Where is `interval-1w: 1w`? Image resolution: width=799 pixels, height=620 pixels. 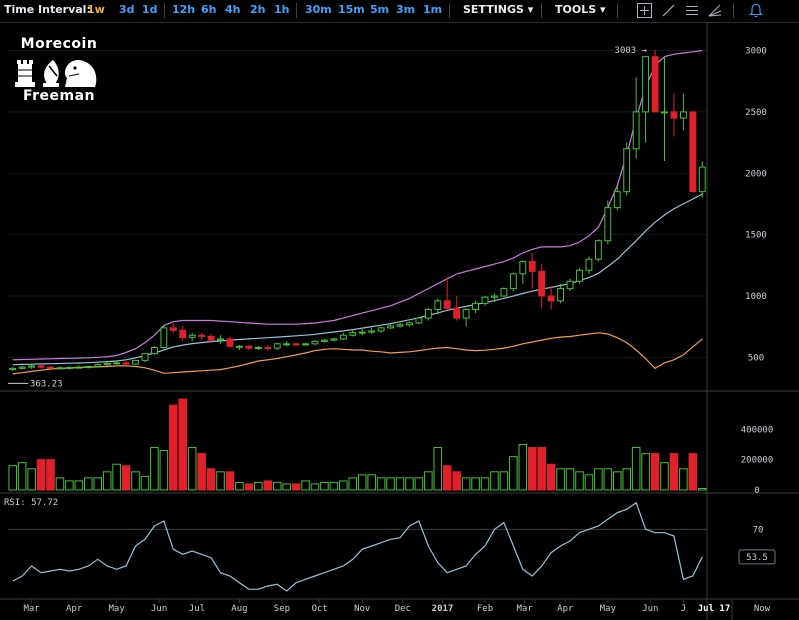 interval-1w: 1w is located at coordinates (96, 9).